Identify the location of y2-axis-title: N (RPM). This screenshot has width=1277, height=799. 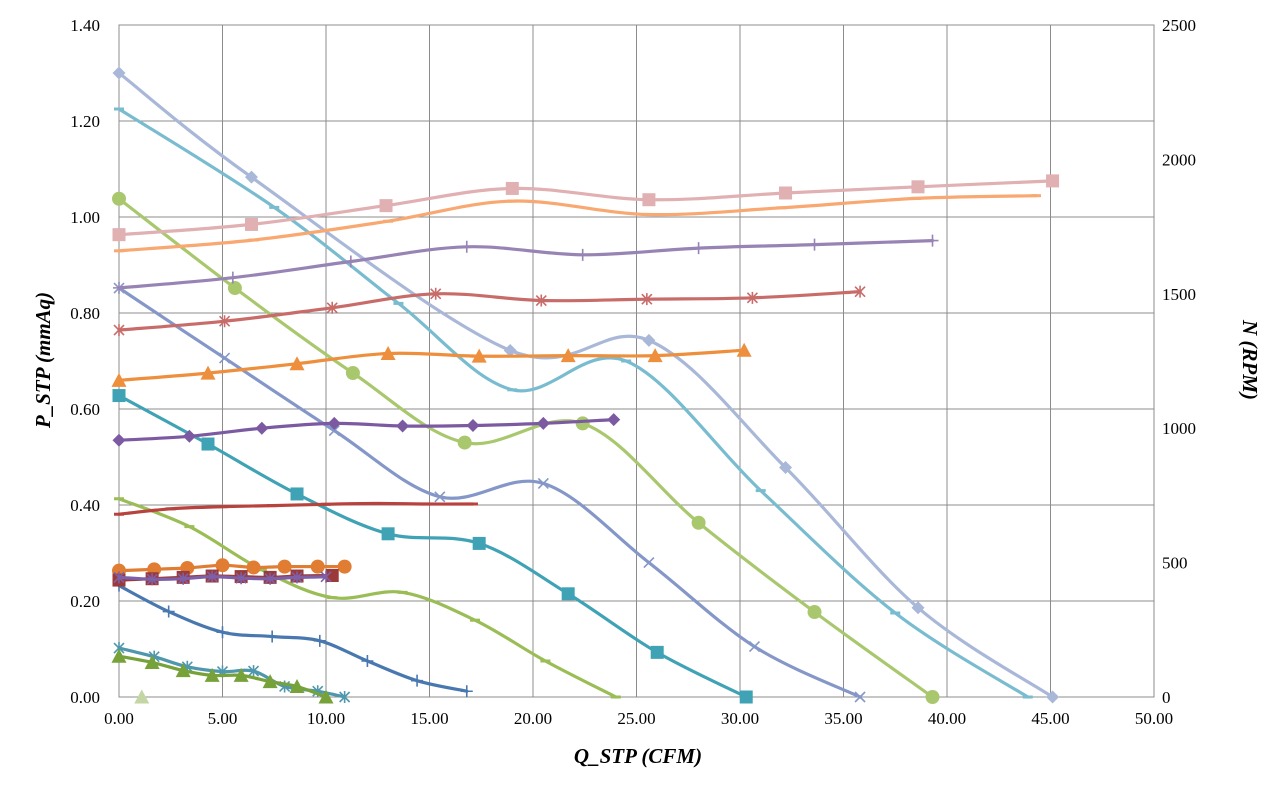
(1250, 359).